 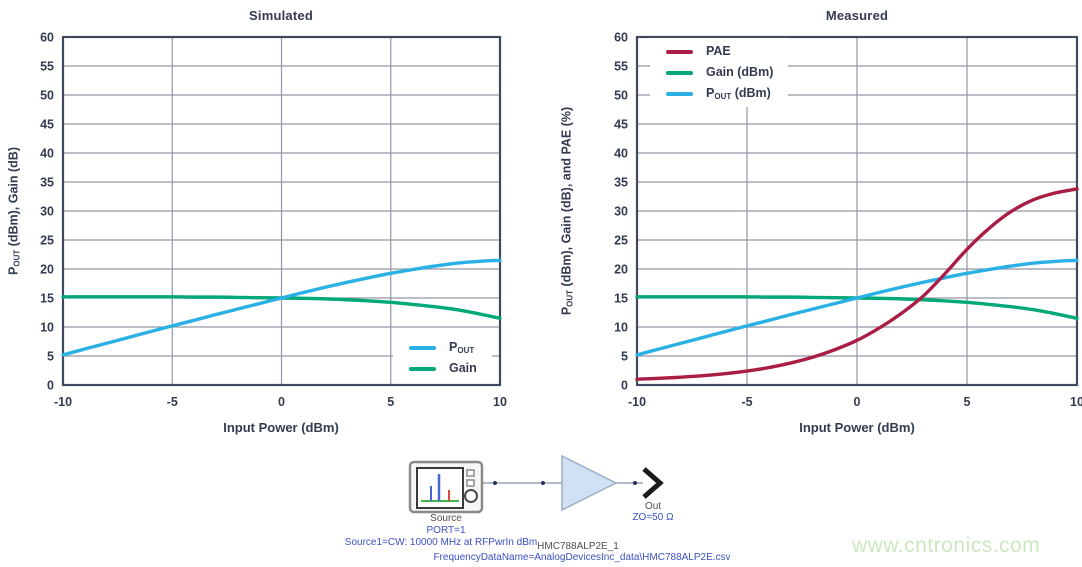 What do you see at coordinates (462, 347) in the screenshot?
I see `legend-label-pout: POUT` at bounding box center [462, 347].